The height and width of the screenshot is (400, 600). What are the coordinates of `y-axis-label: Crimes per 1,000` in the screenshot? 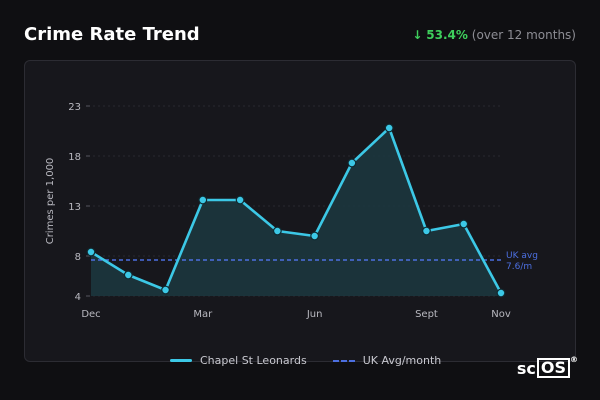 It's located at (50, 201).